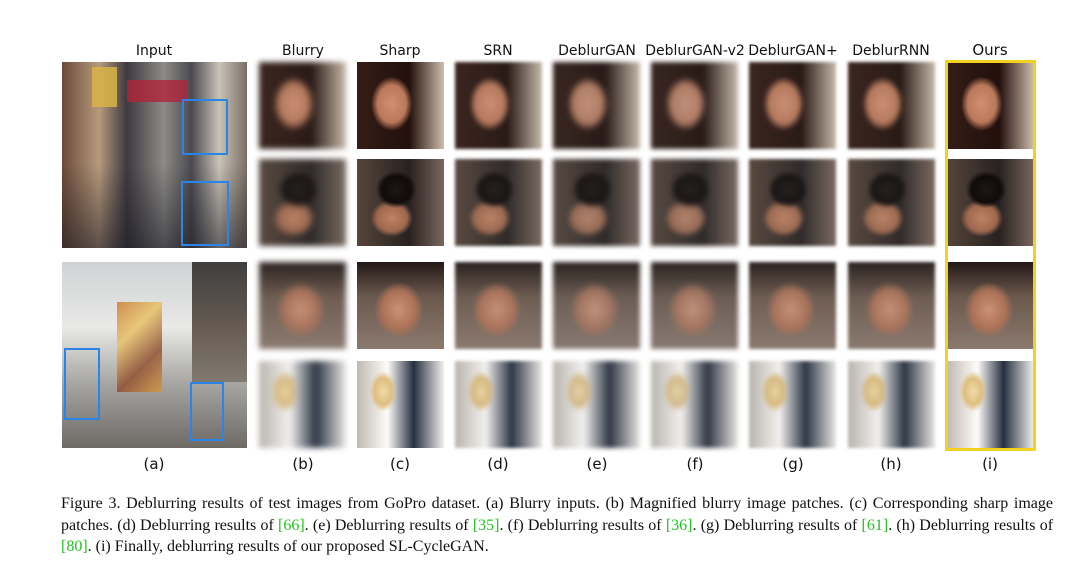  Describe the element at coordinates (303, 464) in the screenshot. I see `label-b: (b)` at that location.